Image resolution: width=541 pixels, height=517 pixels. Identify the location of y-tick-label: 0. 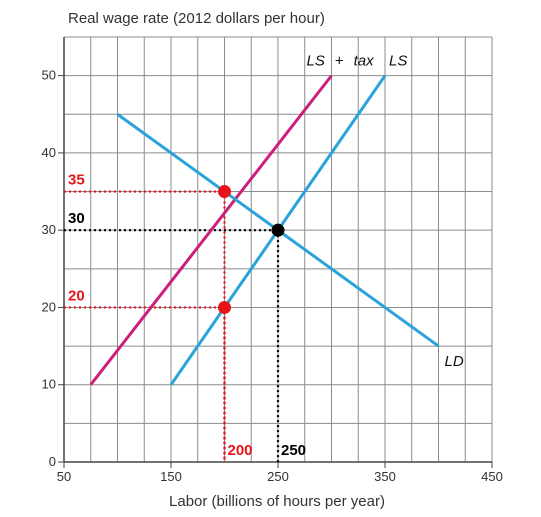
(52, 461).